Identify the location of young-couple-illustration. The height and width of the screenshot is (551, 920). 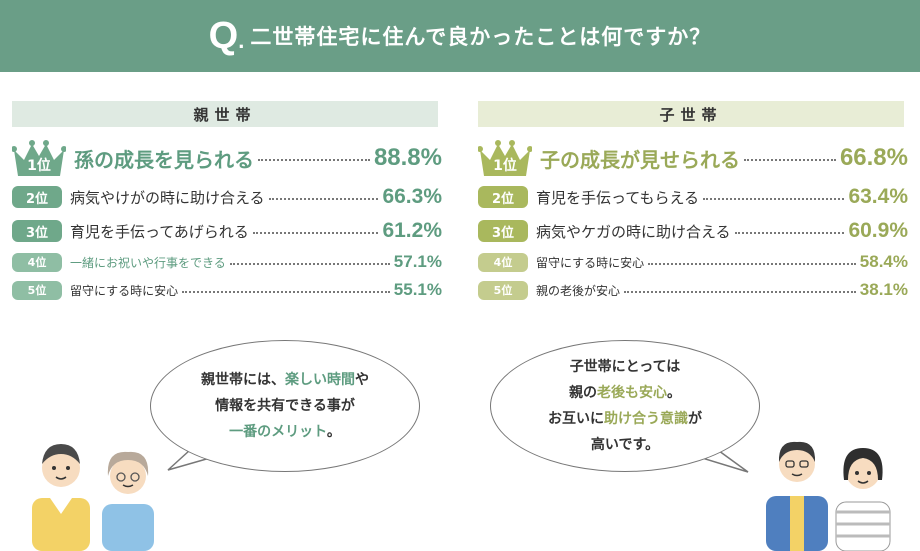
(828, 496).